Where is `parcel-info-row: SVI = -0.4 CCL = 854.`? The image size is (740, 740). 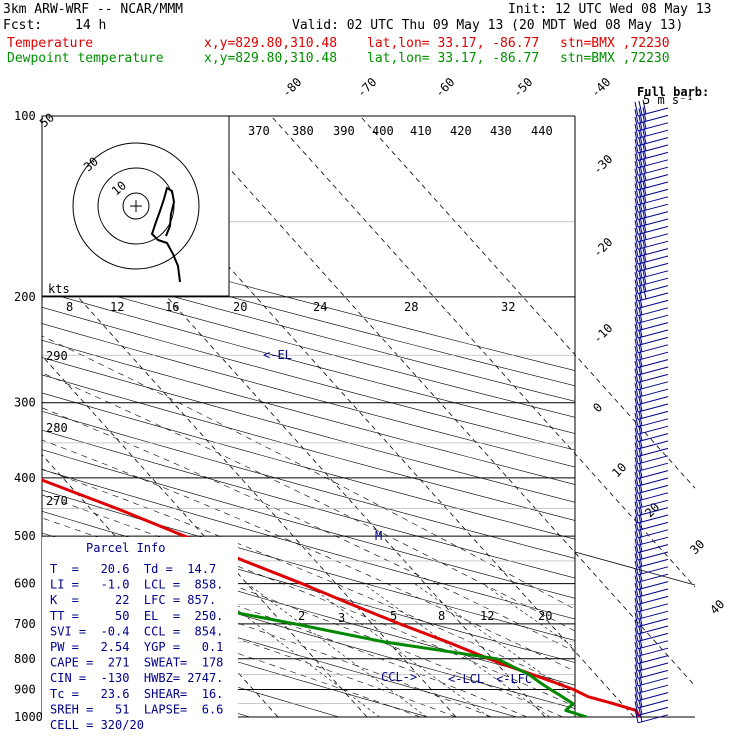 parcel-info-row: SVI = -0.4 CCL = 854. is located at coordinates (136, 631).